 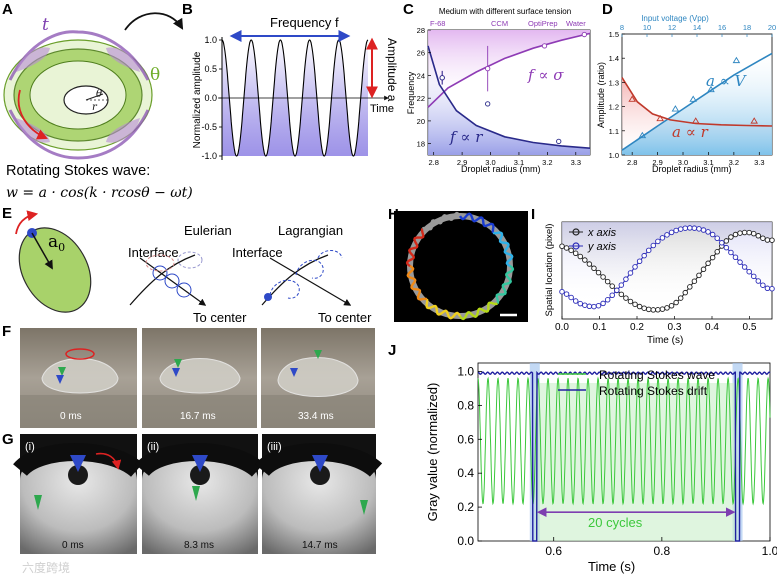 What do you see at coordinates (675, 327) in the screenshot?
I see `i-xtick-label: 0.3` at bounding box center [675, 327].